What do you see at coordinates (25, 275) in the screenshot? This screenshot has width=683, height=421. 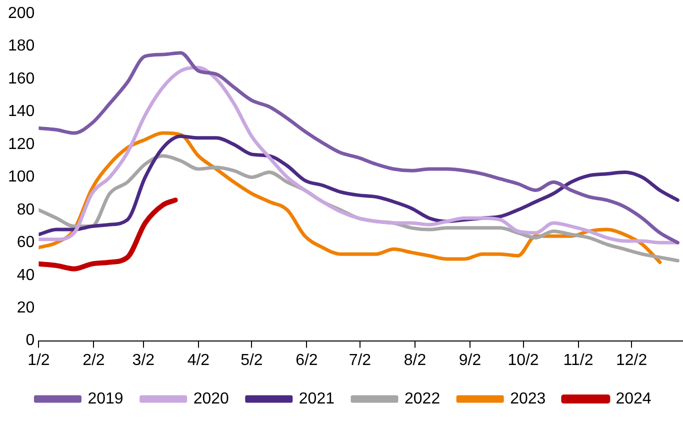 I see `y-tick-label: 40` at bounding box center [25, 275].